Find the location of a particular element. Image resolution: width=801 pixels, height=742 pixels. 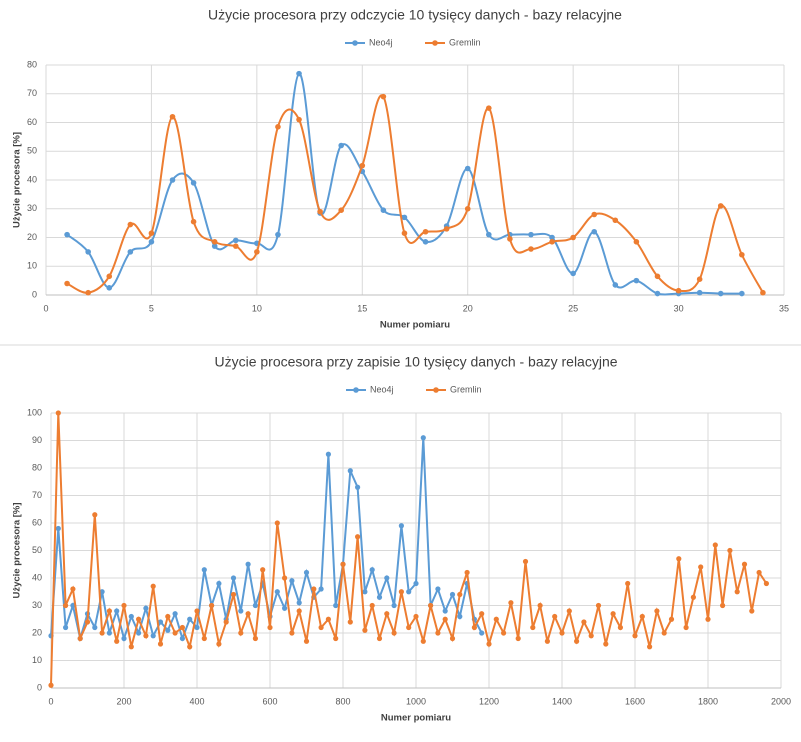

y-tick-label: 70 is located at coordinates (37, 495).